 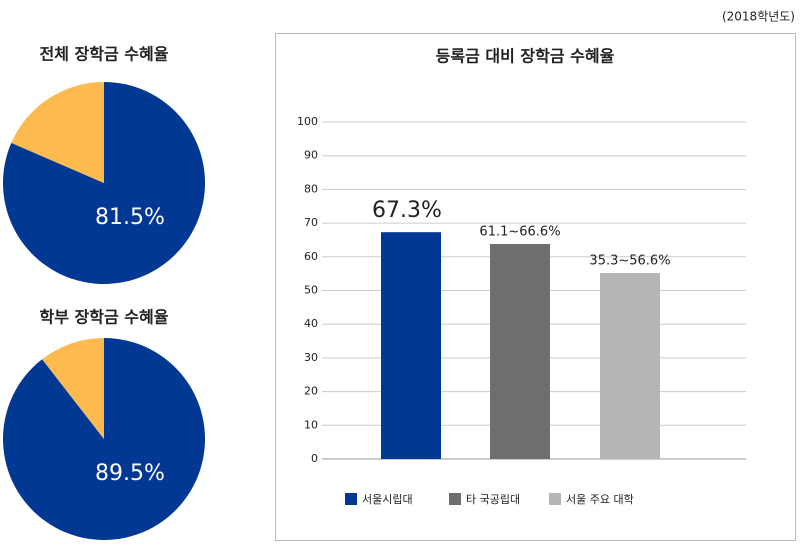 What do you see at coordinates (407, 210) in the screenshot?
I see `bar-value-label: 67.3%` at bounding box center [407, 210].